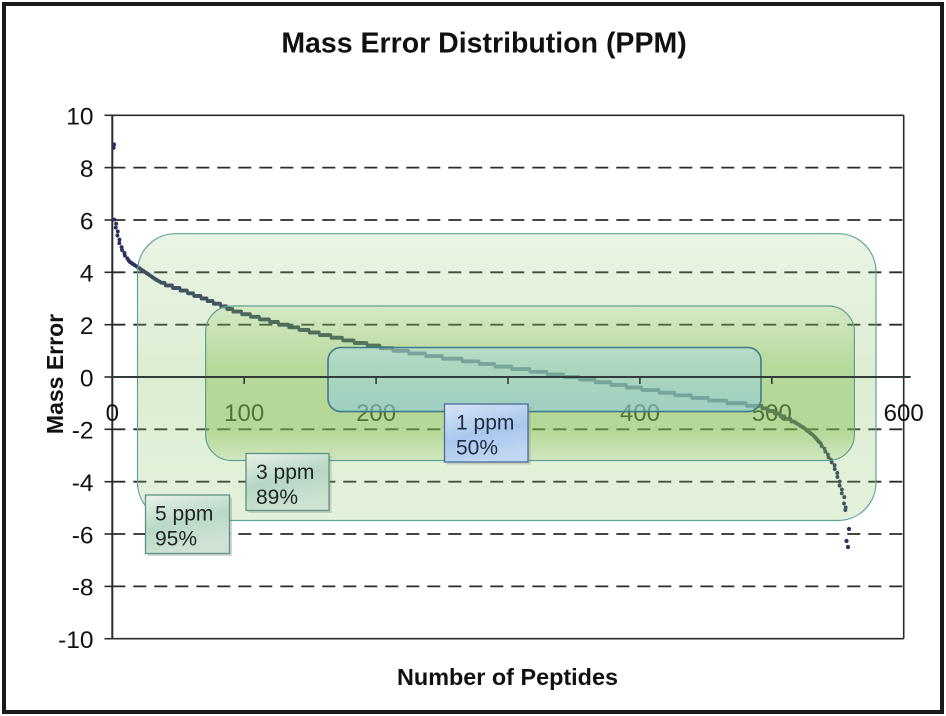  Describe the element at coordinates (507, 677) in the screenshot. I see `svg-text: Number of Peptides` at that location.